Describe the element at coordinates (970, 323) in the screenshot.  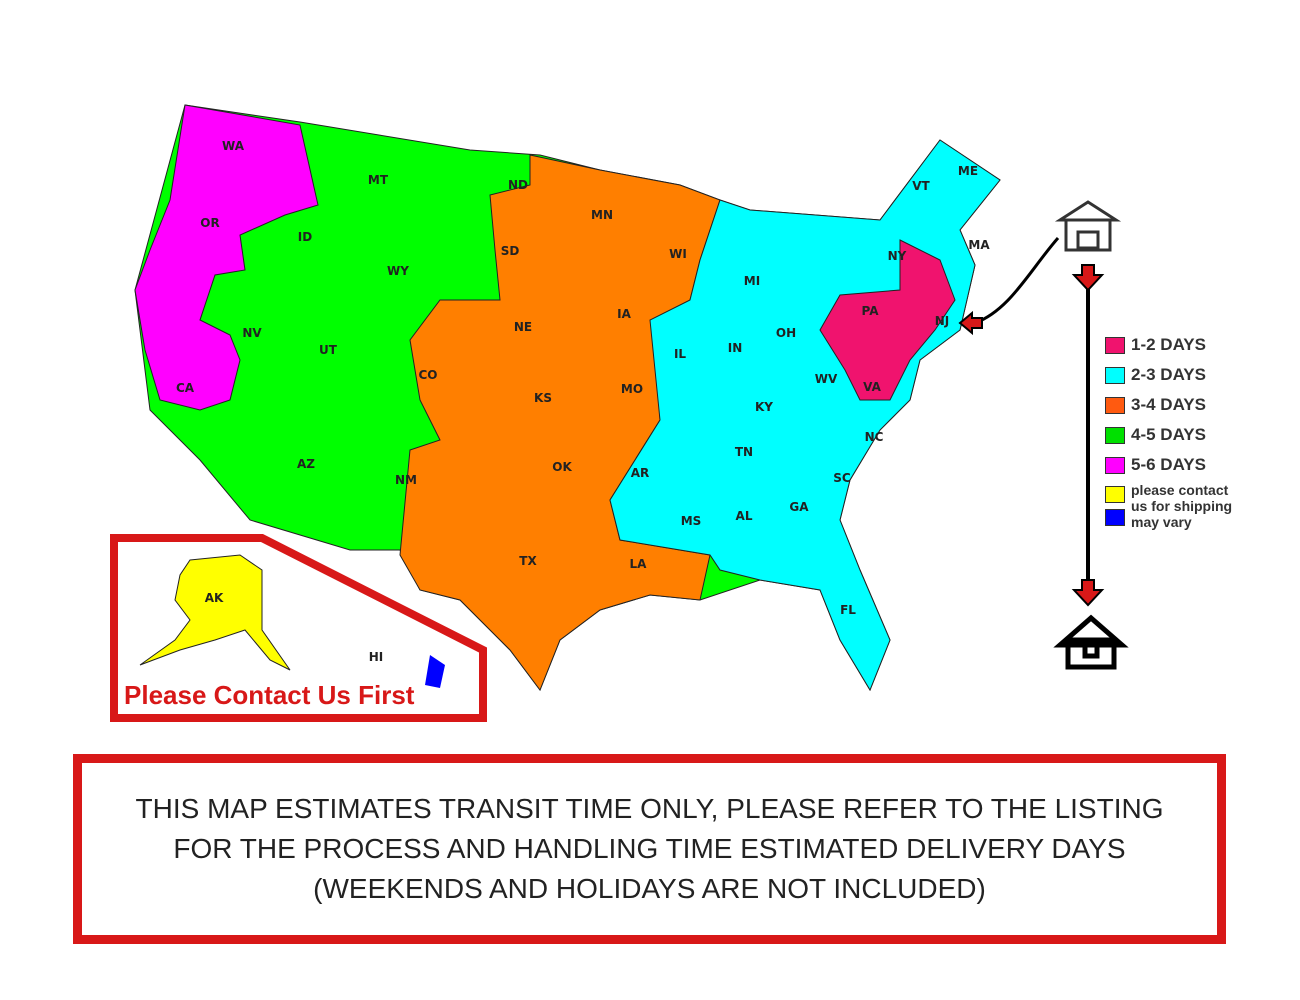
I see `arrow-left-icon` at that location.